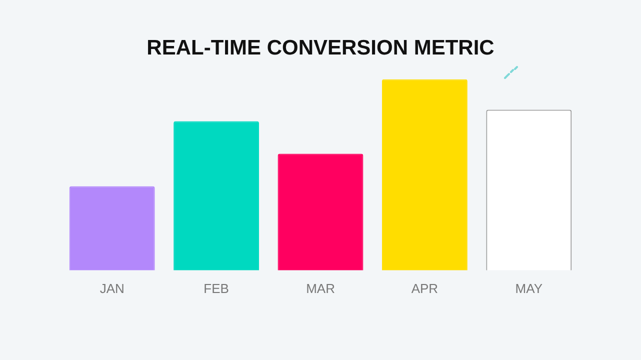  Describe the element at coordinates (112, 288) in the screenshot. I see `x-tick-label: JAN` at that location.